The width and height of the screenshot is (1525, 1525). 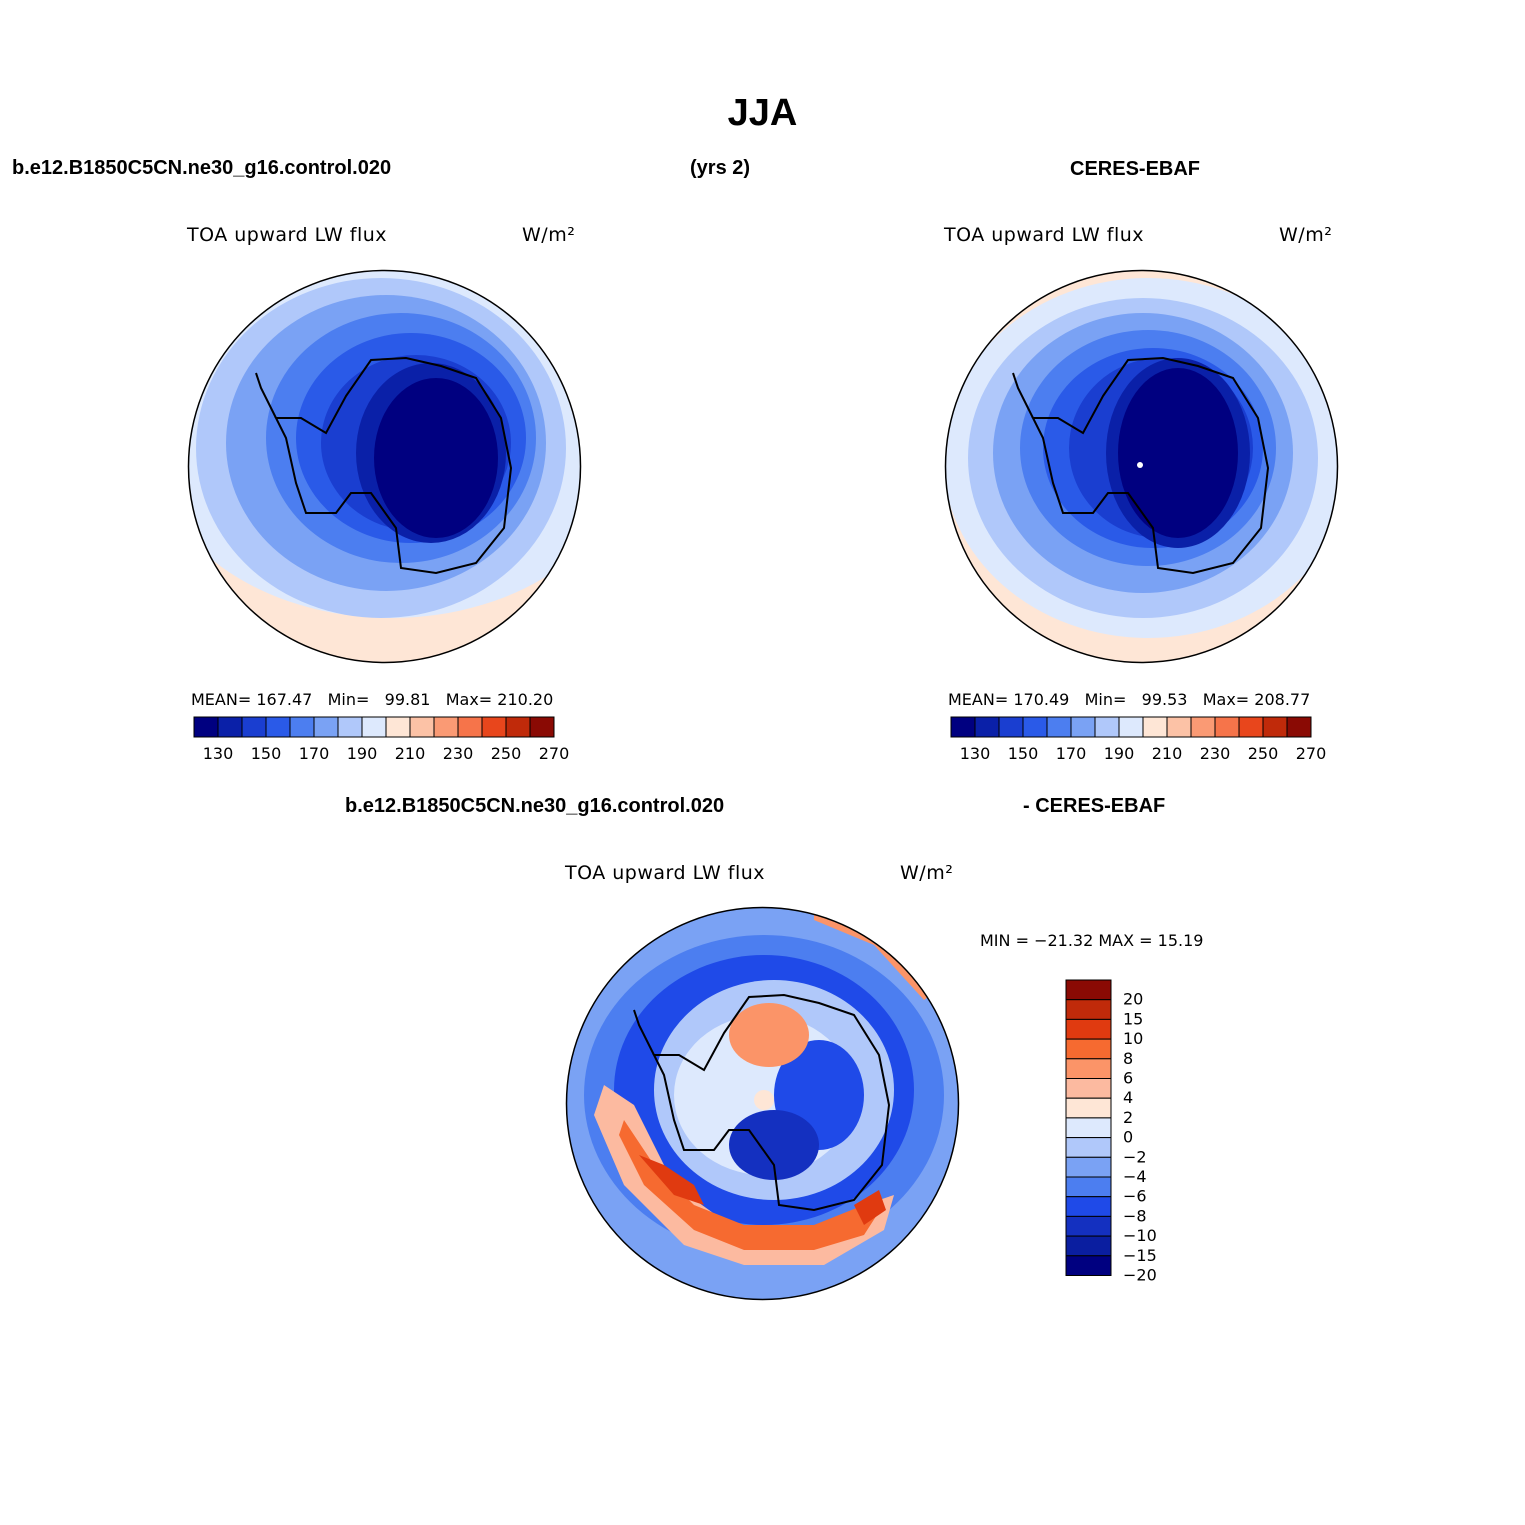 What do you see at coordinates (535, 806) in the screenshot?
I see `diff-case-header: b.e12.B1850C5CN.ne30_g16.control.020` at bounding box center [535, 806].